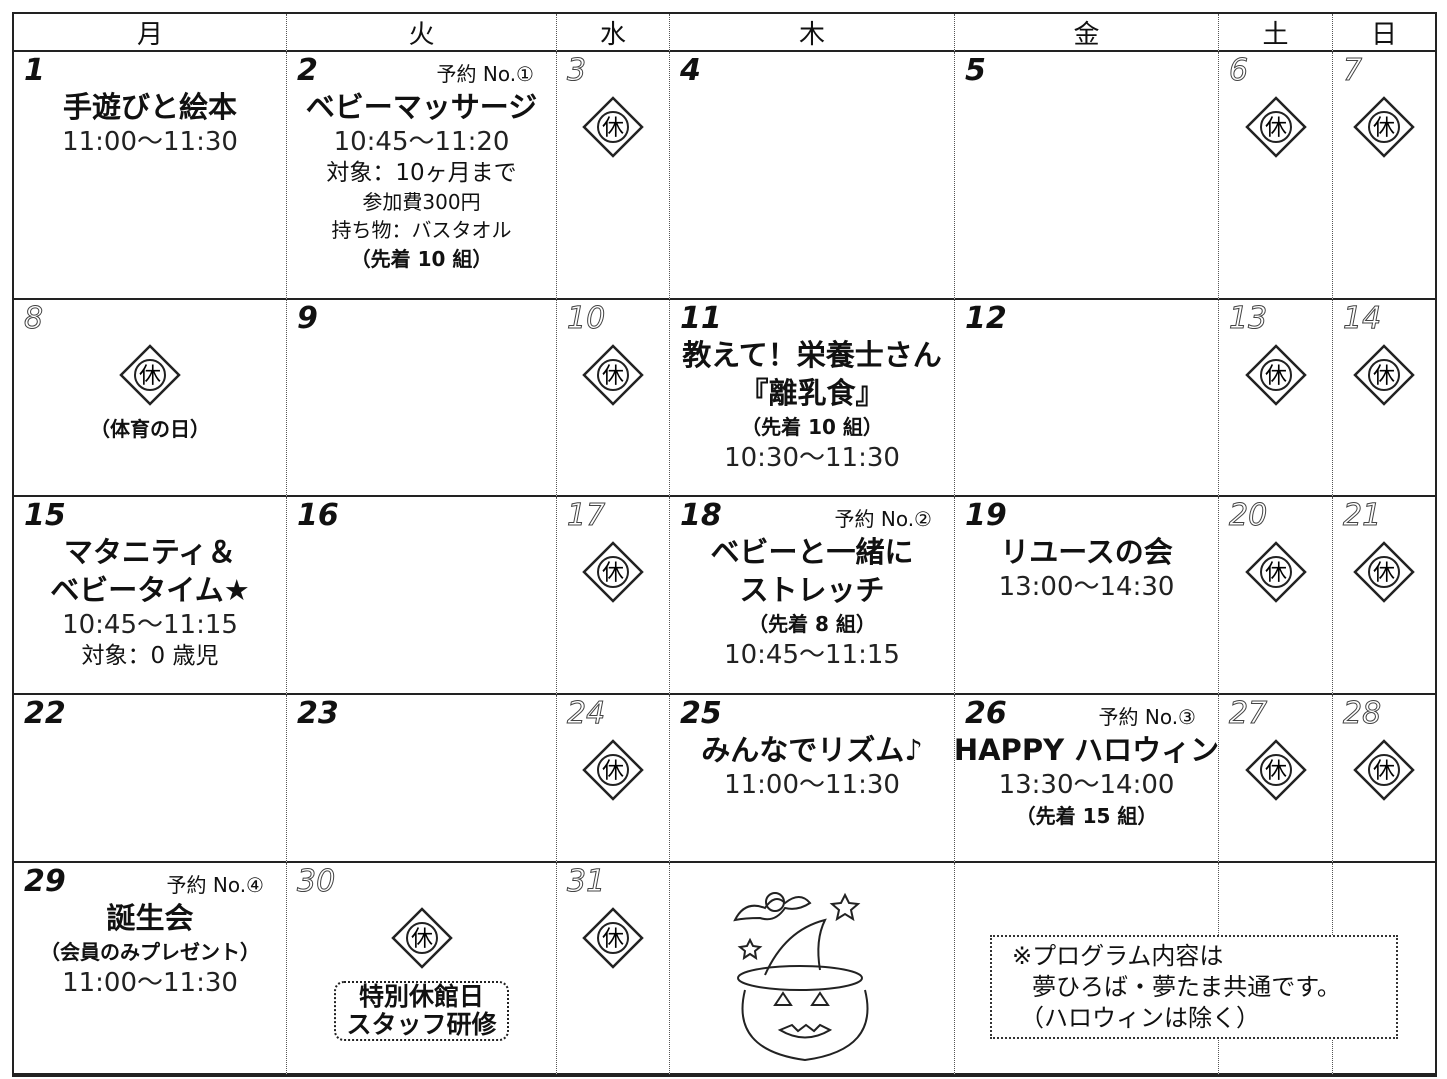 Image resolution: width=1447 pixels, height=1079 pixels. I want to click on day-number: 7, so click(1352, 70).